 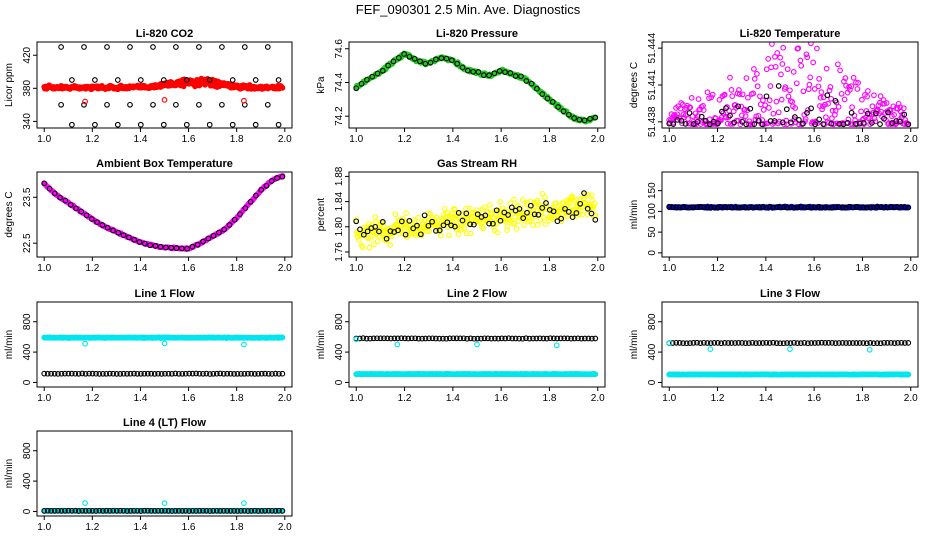 What do you see at coordinates (477, 294) in the screenshot?
I see `panel-title: Line 2 Flow` at bounding box center [477, 294].